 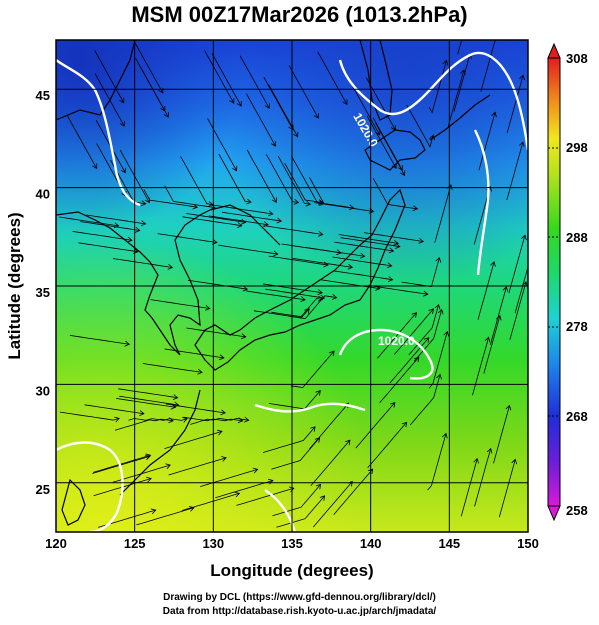 What do you see at coordinates (554, 282) in the screenshot?
I see `colorbar-bar` at bounding box center [554, 282].